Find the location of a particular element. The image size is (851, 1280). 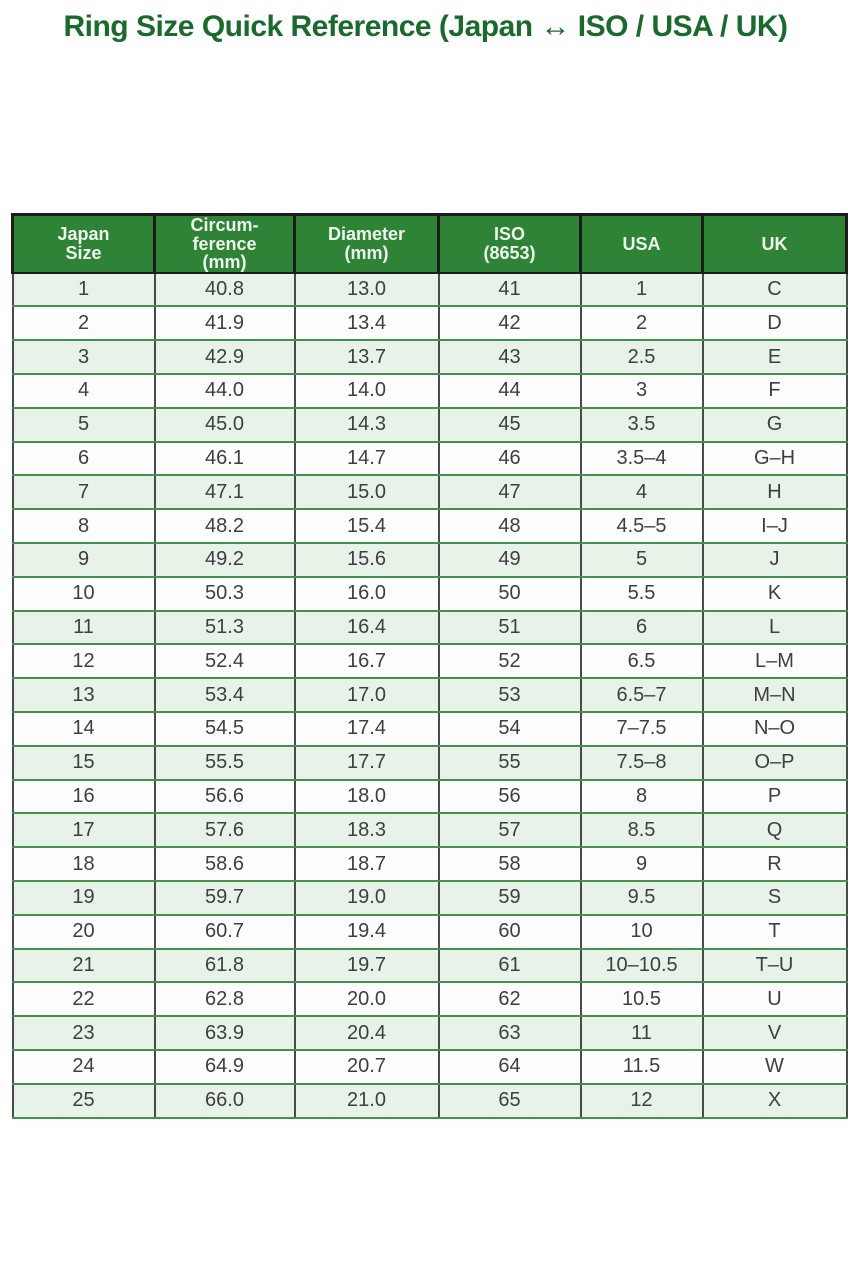

table-cell-iso-8653: 45 is located at coordinates (509, 424).